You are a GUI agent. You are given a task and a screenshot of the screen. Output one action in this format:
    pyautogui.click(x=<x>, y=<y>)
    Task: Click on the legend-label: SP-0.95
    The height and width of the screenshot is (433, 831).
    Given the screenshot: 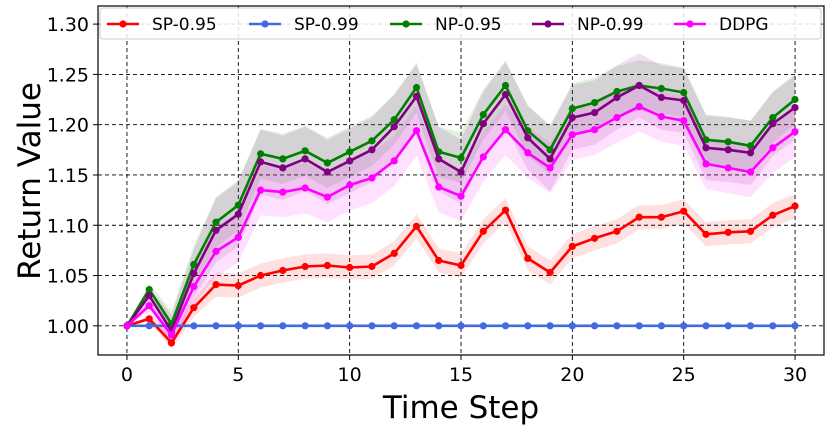 What is the action you would take?
    pyautogui.click(x=184, y=25)
    